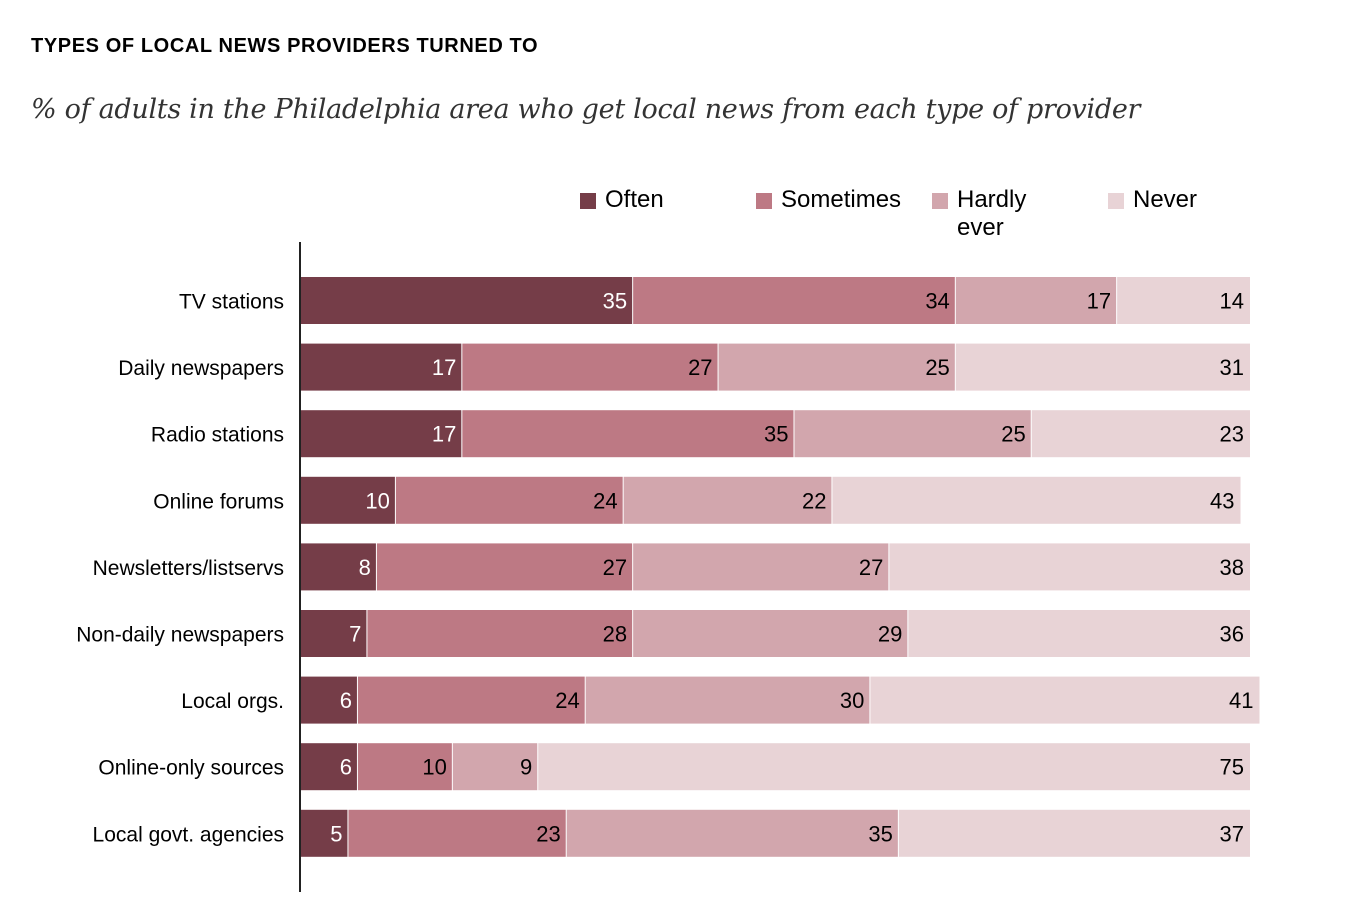 The height and width of the screenshot is (914, 1356). I want to click on category-label-radio-stations: Radio stations, so click(217, 435).